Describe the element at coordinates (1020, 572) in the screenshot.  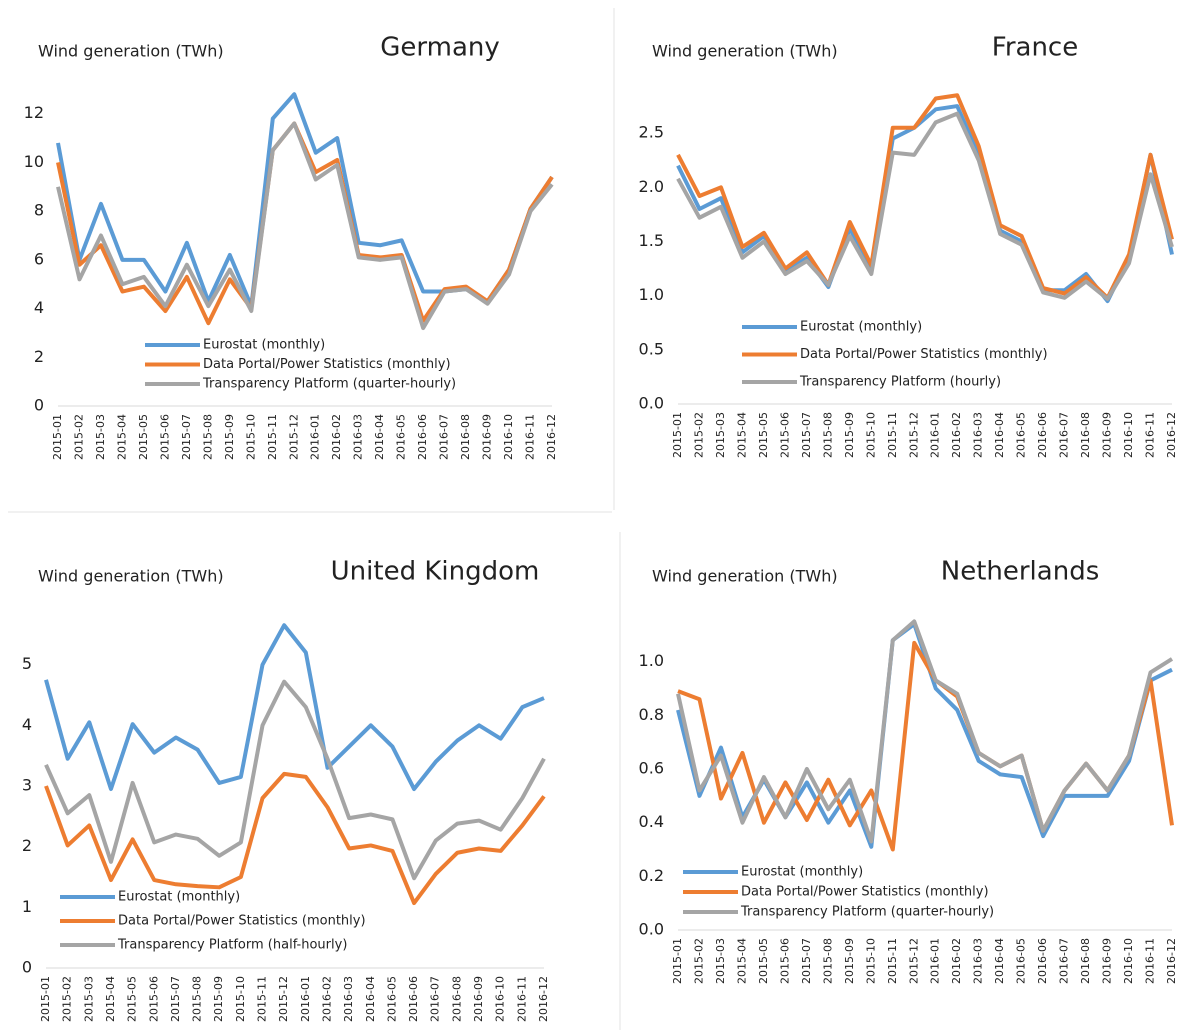
I see `chart-title: Netherlands` at that location.